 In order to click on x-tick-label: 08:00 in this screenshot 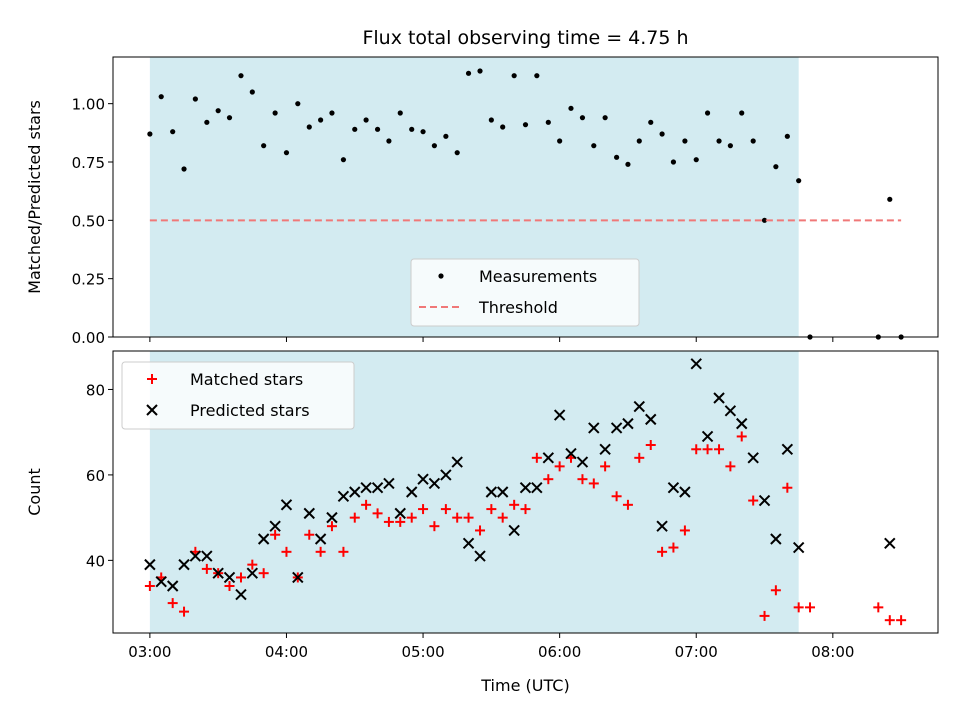, I will do `click(832, 652)`.